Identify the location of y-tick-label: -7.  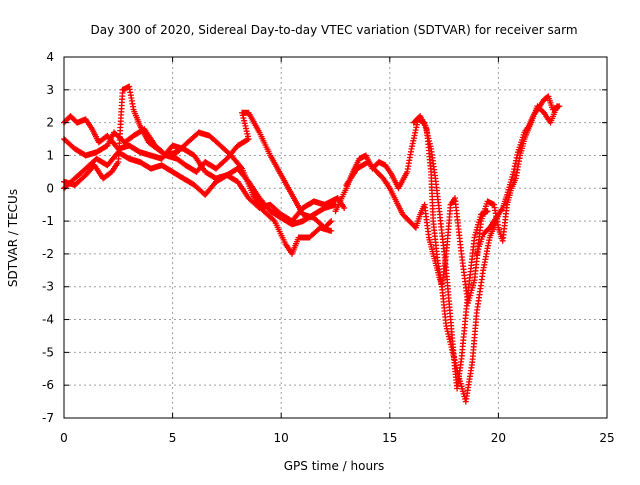
(48, 418).